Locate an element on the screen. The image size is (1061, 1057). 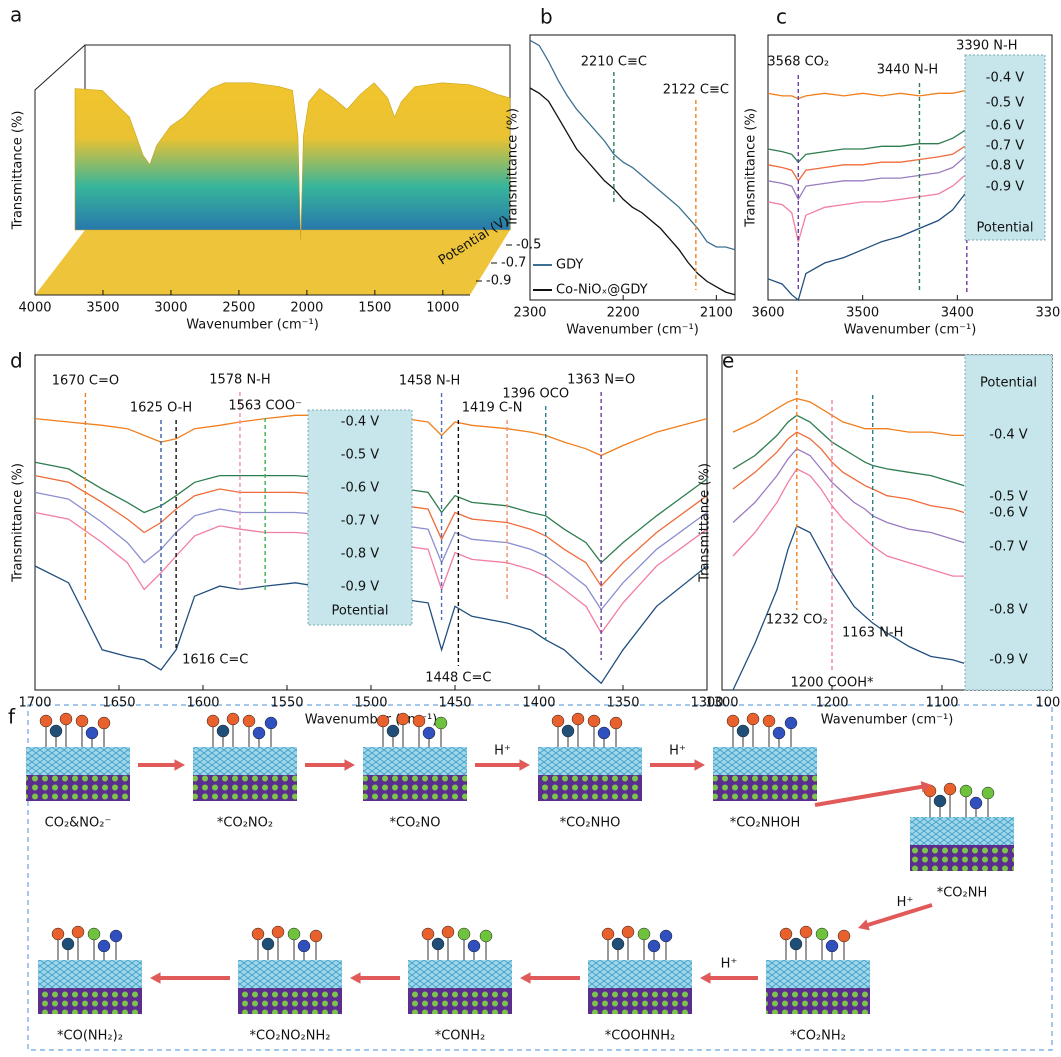
x-tick-label: 3600 is located at coordinates (767, 313).